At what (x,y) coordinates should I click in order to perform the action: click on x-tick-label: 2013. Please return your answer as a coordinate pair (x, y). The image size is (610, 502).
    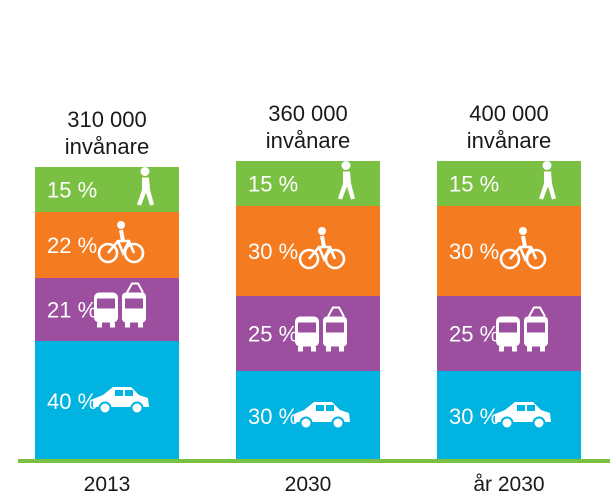
    Looking at the image, I should click on (107, 484).